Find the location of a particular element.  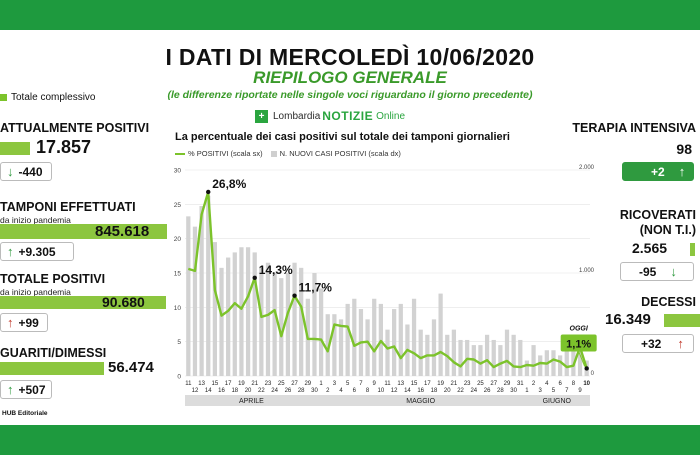

totale-positivi-delta: ↑ +99 is located at coordinates (24, 322).